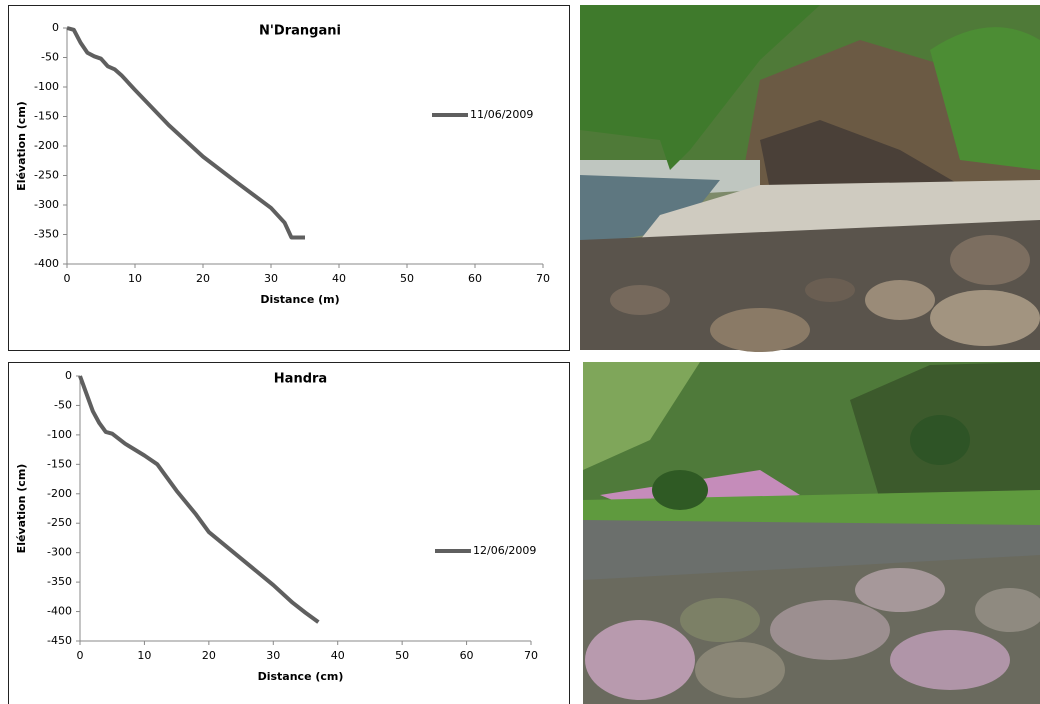 The height and width of the screenshot is (704, 1040). What do you see at coordinates (299, 299) in the screenshot?
I see `x-axis-title: Distance (m)` at bounding box center [299, 299].